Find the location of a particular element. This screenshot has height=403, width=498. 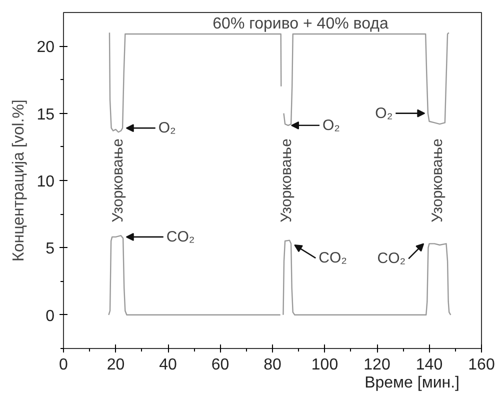

x-tick-label: 100 is located at coordinates (324, 365).